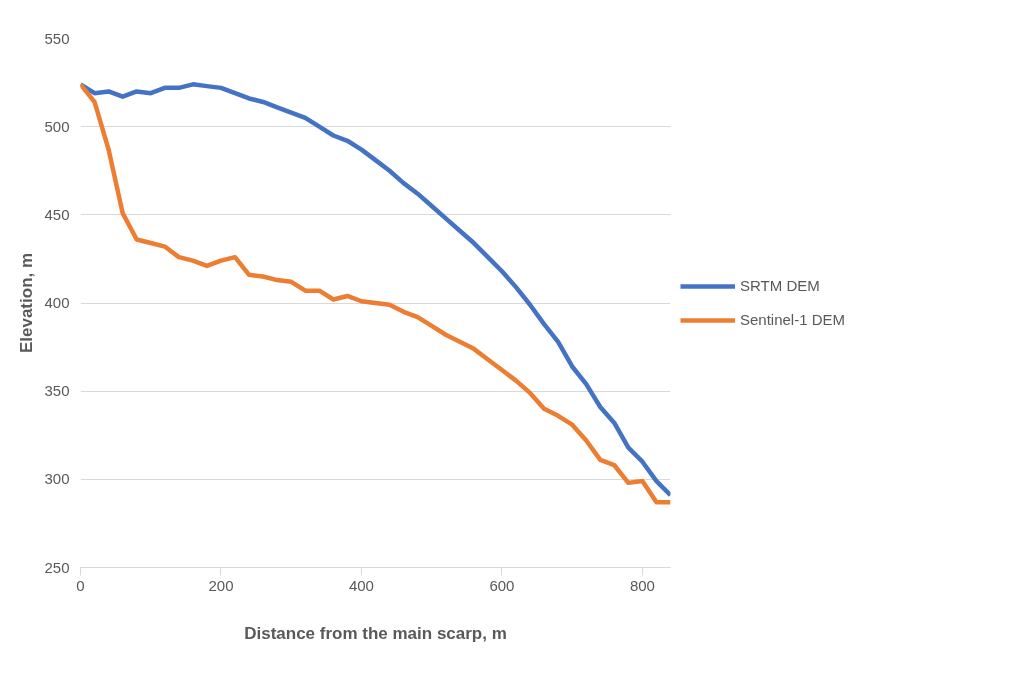 The image size is (1017, 682). What do you see at coordinates (57, 126) in the screenshot?
I see `y-tick-label: 500` at bounding box center [57, 126].